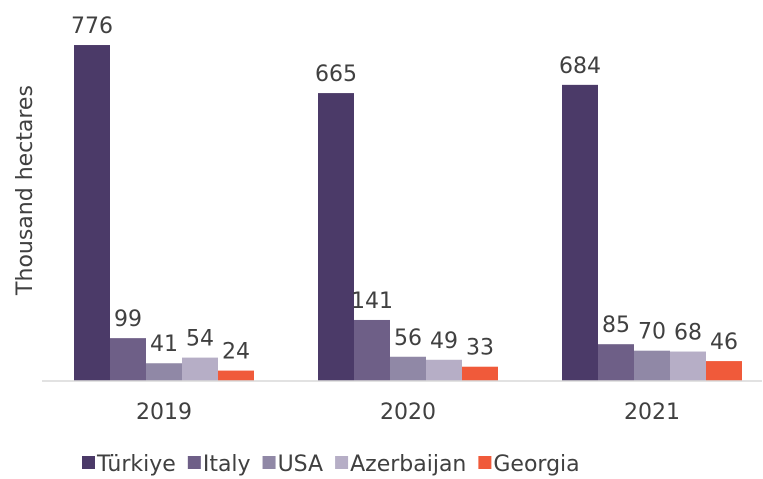  I want to click on data-label: 99, so click(128, 319).